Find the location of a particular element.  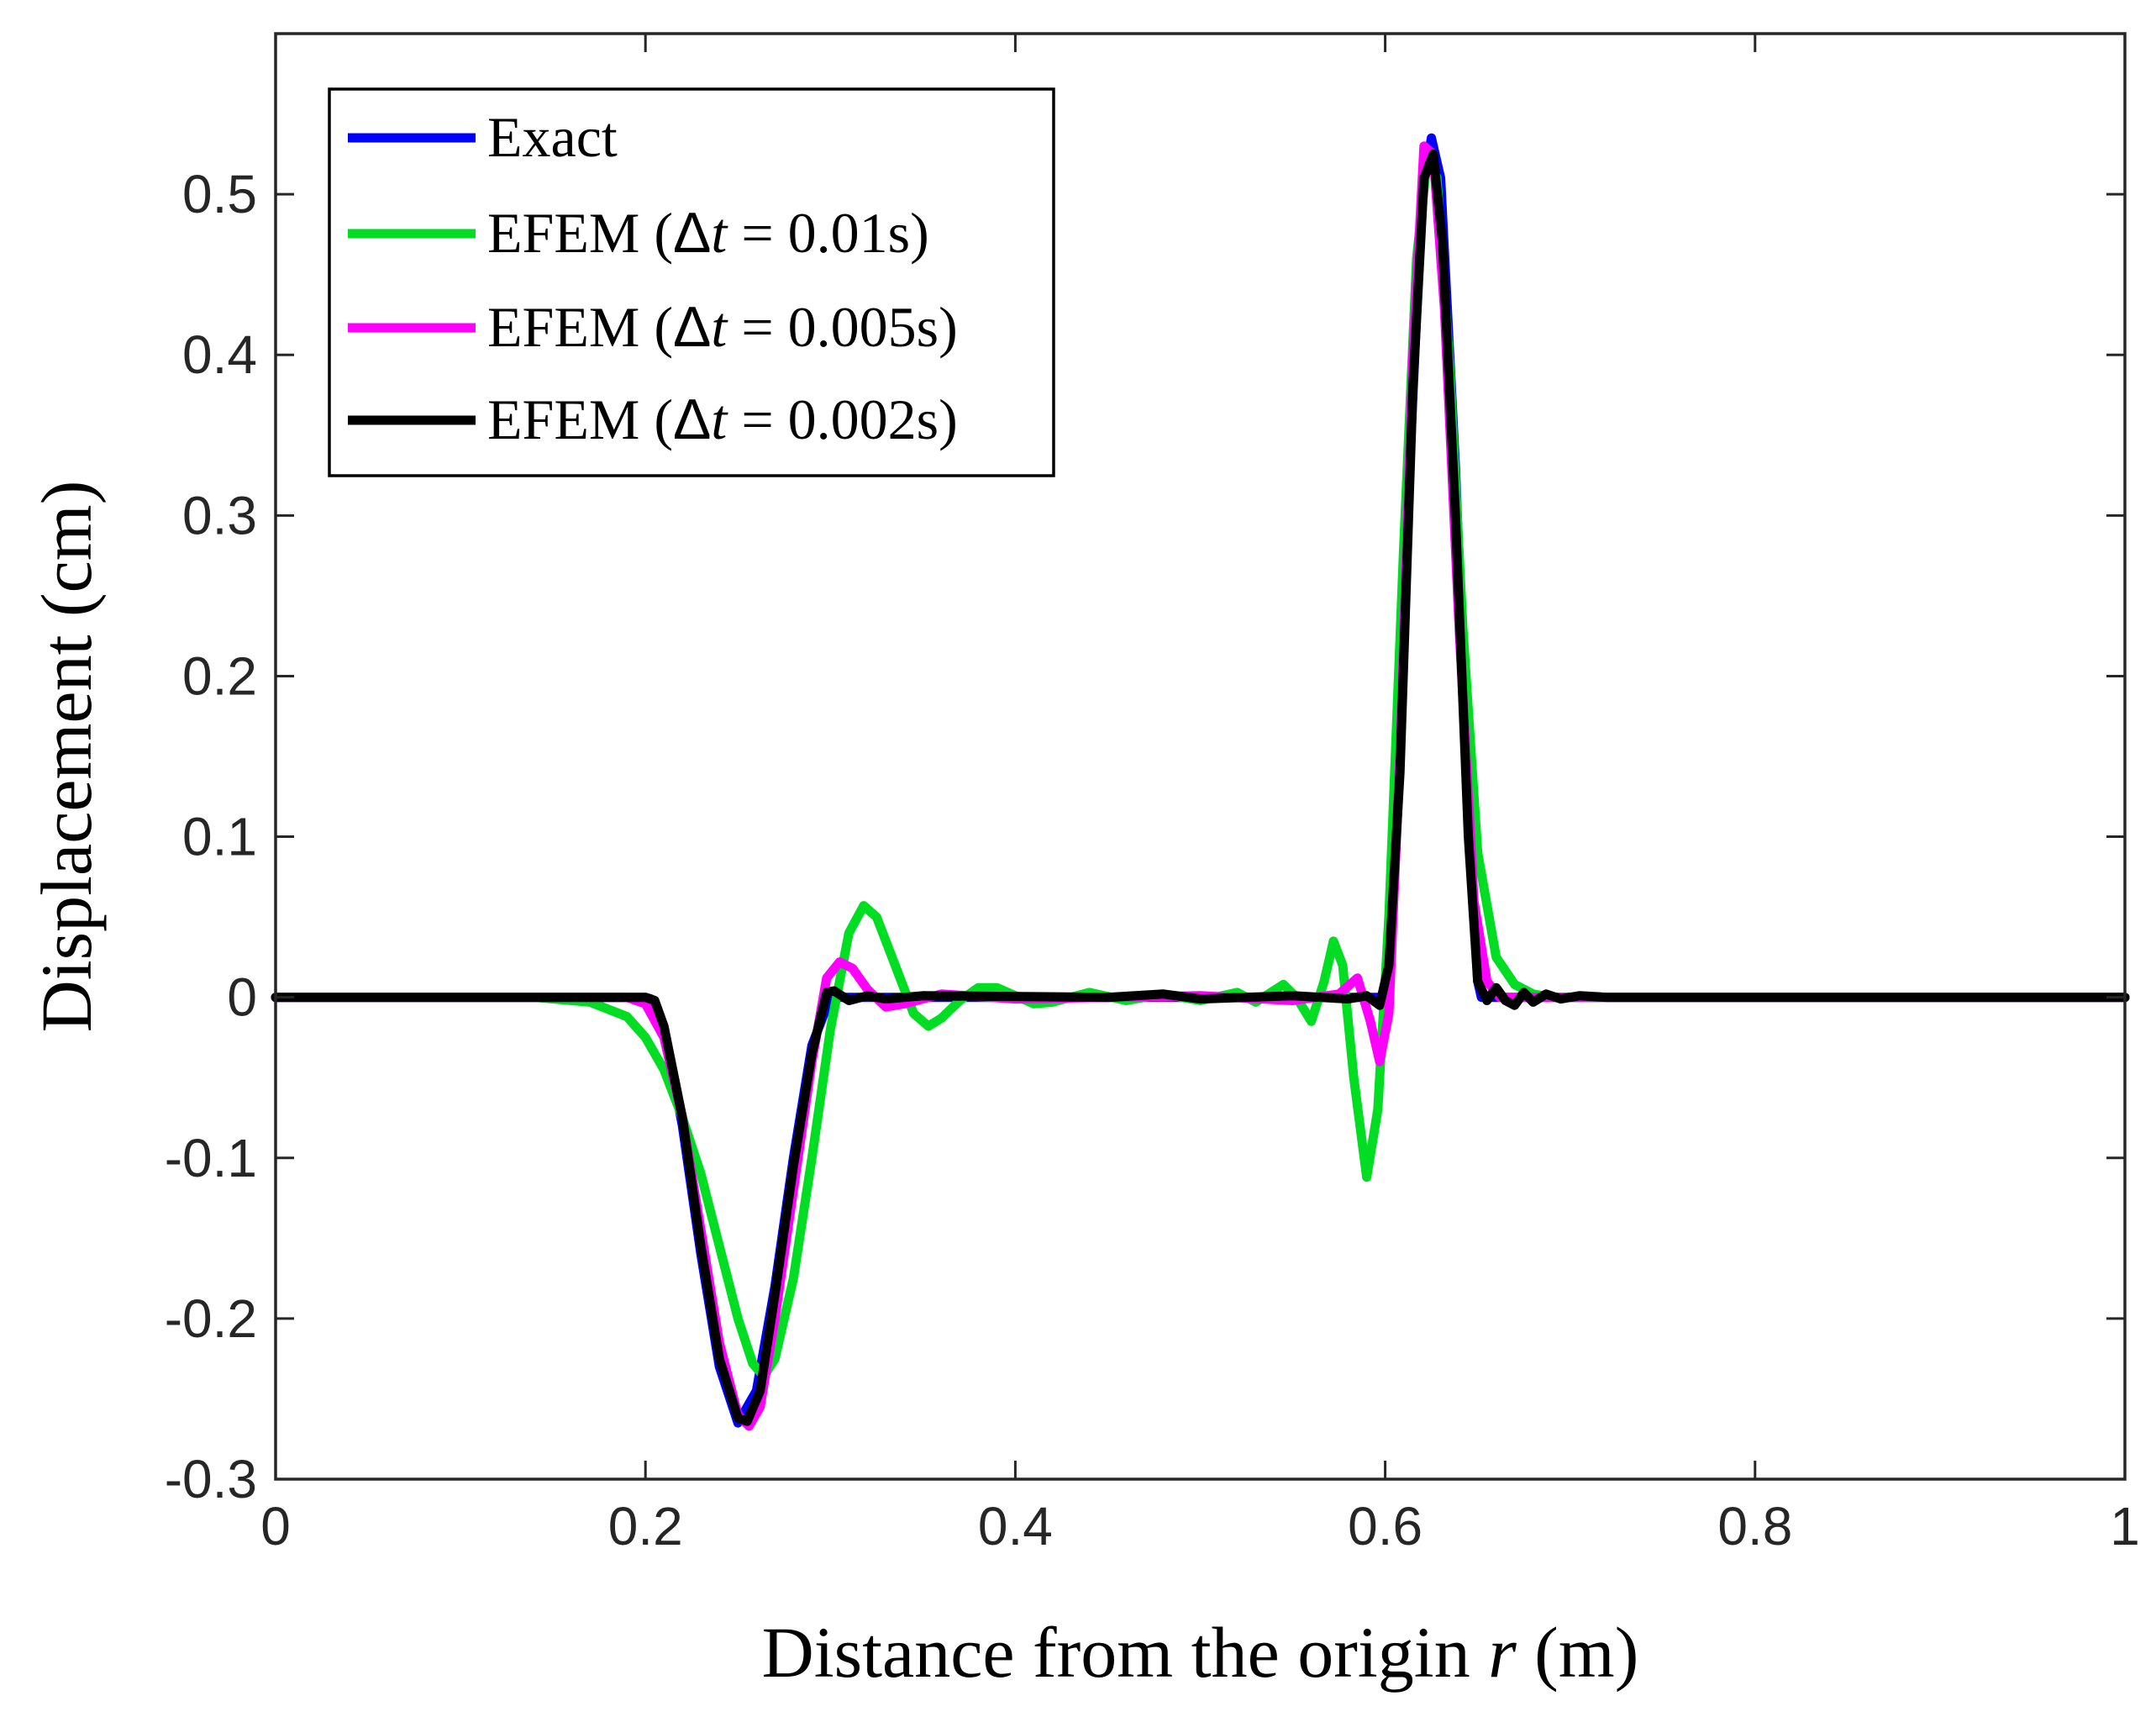

x-axis-label: Distance from the origin r (m) is located at coordinates (1200, 1652).